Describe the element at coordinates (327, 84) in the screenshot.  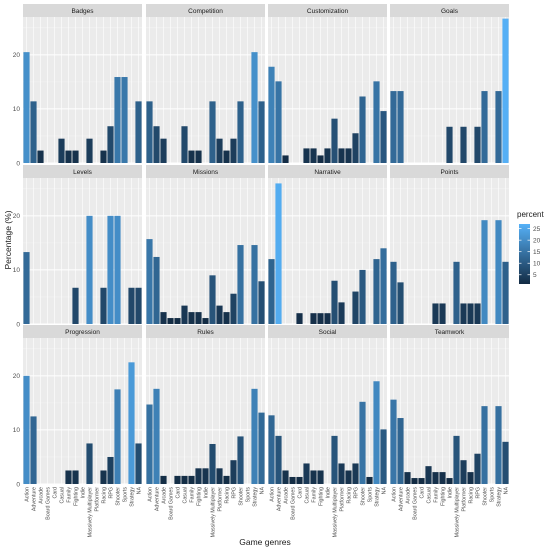
I see `panel-customization: Customization` at that location.